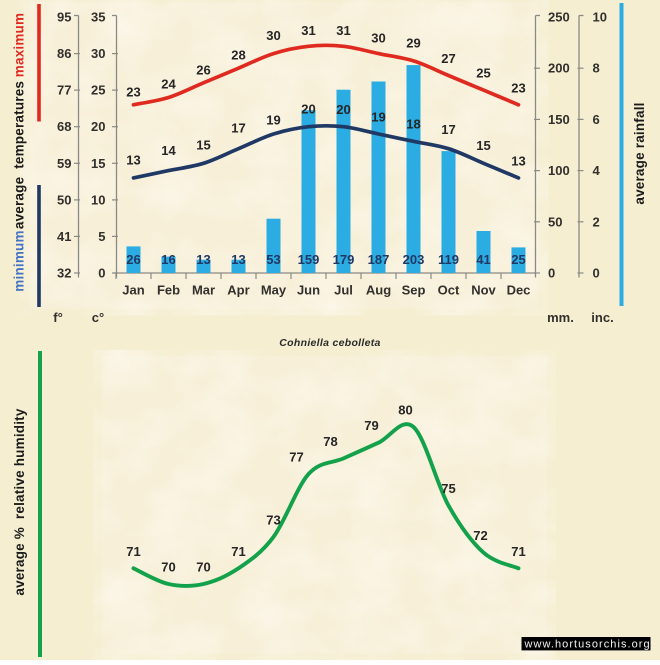  What do you see at coordinates (560, 317) in the screenshot?
I see `svg-text: mm.` at bounding box center [560, 317].